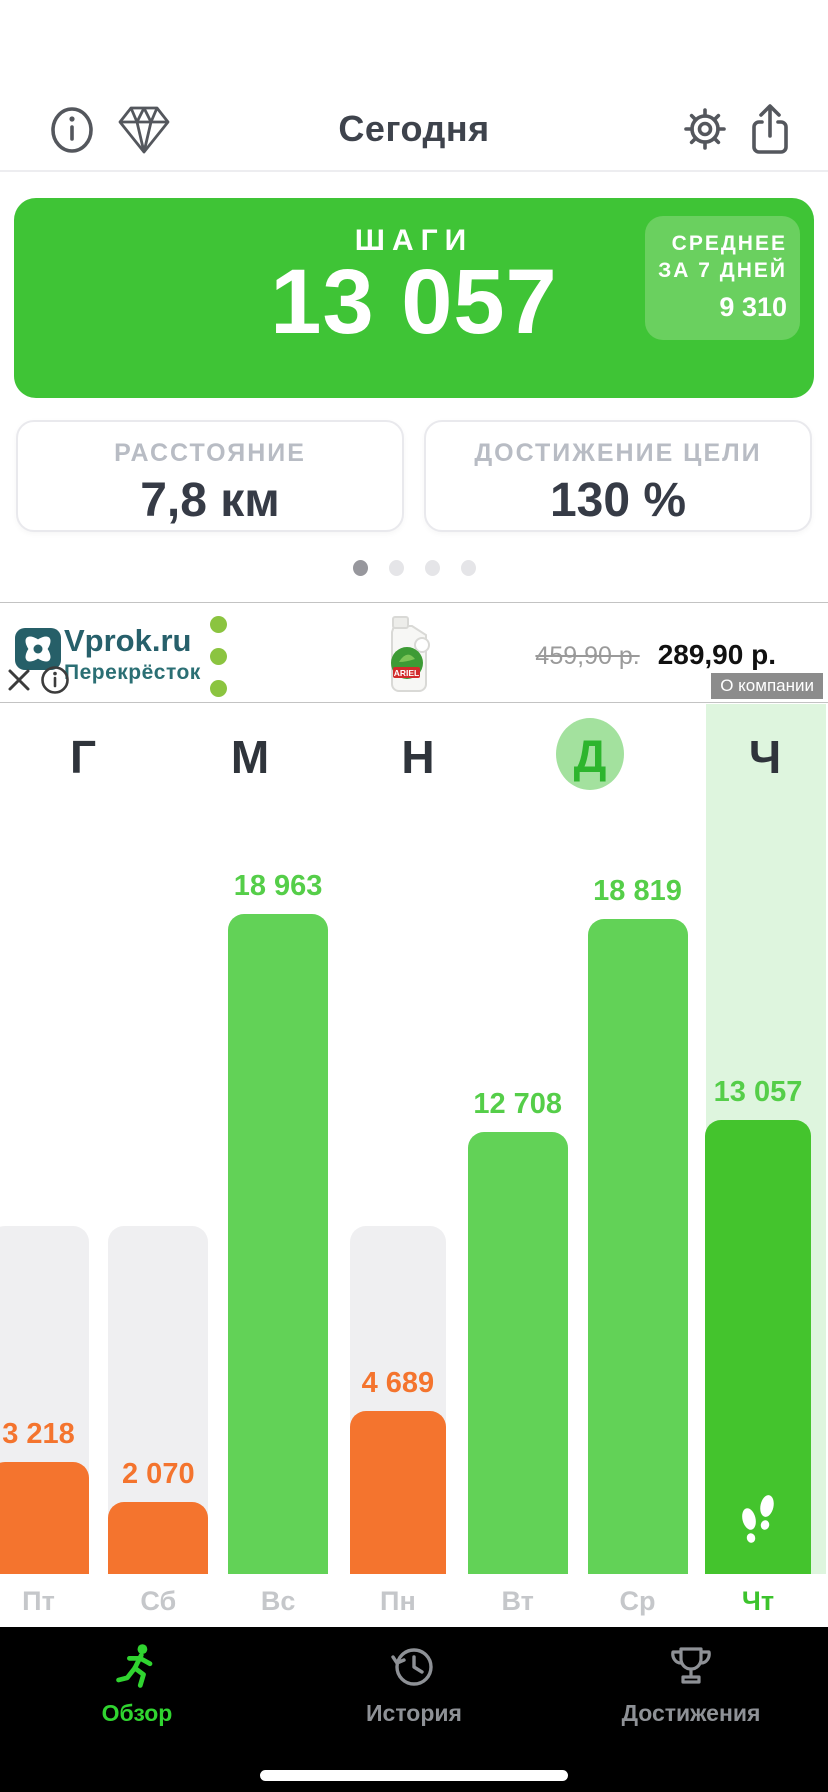 The image size is (828, 1792). Describe the element at coordinates (753, 307) in the screenshot. I see `average-value: 9 310` at that location.